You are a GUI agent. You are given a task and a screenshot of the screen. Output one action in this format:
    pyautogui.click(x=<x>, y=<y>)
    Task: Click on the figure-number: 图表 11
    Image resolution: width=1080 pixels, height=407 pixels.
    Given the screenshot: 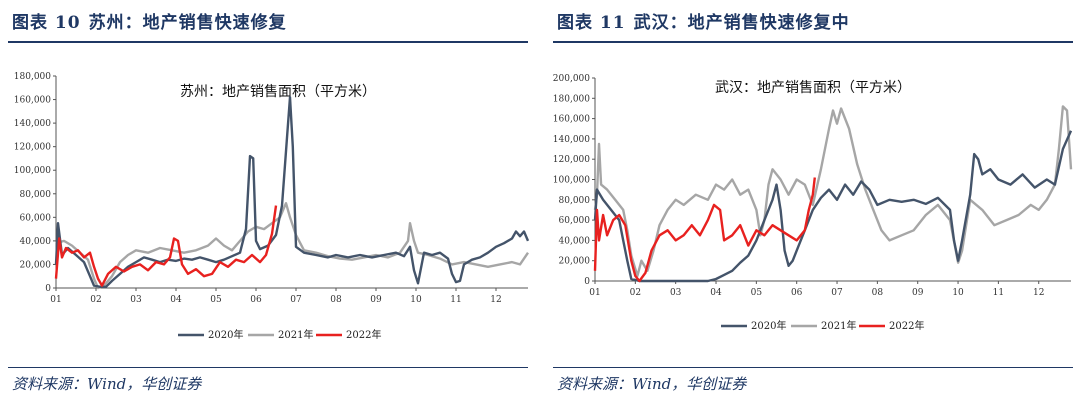 What is the action you would take?
    pyautogui.click(x=591, y=23)
    